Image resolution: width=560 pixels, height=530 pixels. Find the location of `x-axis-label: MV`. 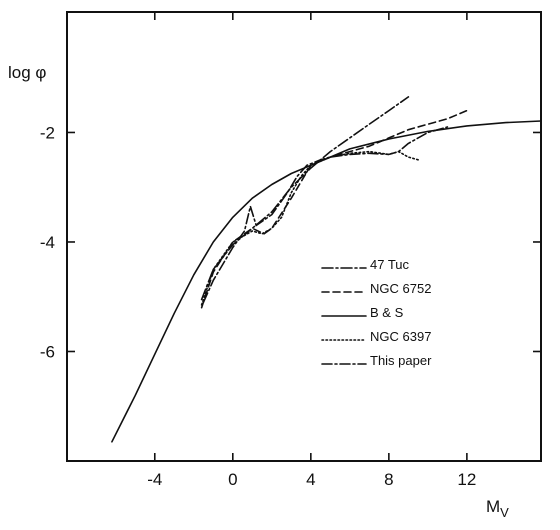

x-axis-label: MV is located at coordinates (497, 508).